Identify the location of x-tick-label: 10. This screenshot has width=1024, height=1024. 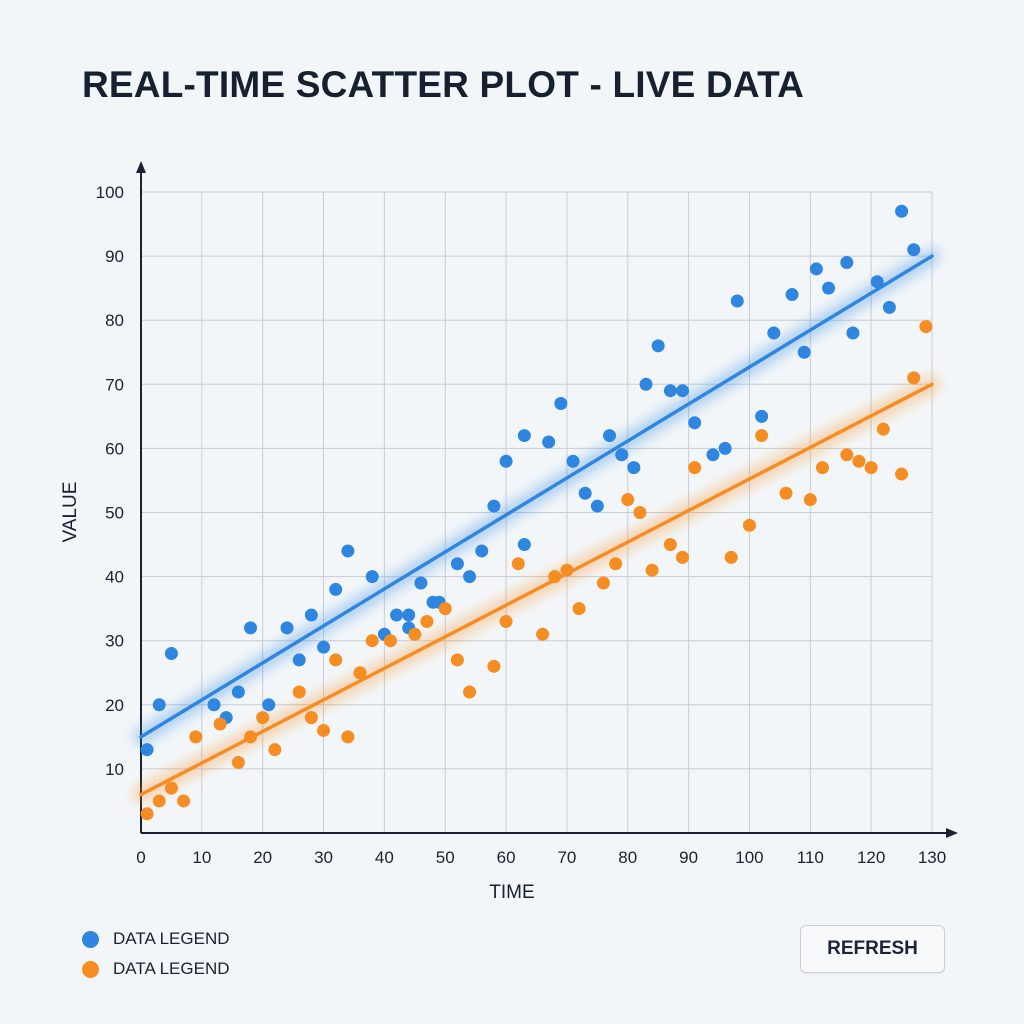
(201, 857).